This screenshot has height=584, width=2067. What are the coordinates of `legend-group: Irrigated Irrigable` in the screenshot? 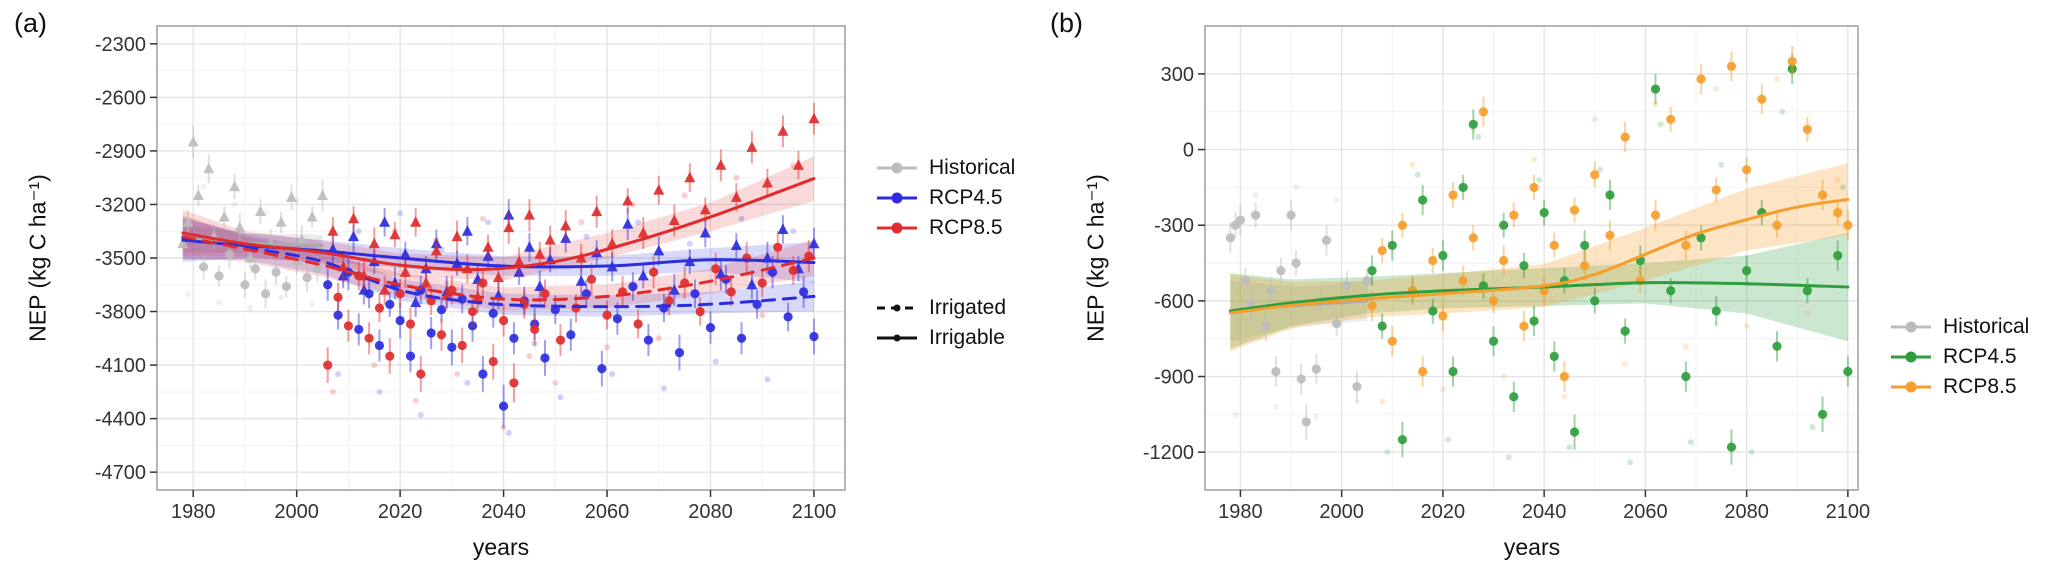 It's located at (944, 323).